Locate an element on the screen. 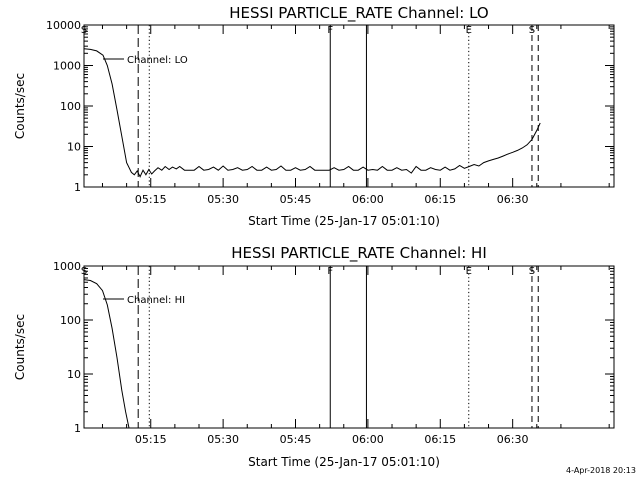  legend-label: Channel: LO is located at coordinates (157, 60).